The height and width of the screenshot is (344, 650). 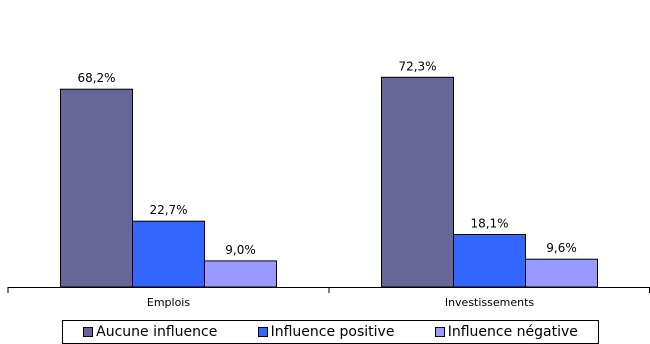 I want to click on data-label-investissements-influence-positive: 18,1%, so click(x=489, y=224).